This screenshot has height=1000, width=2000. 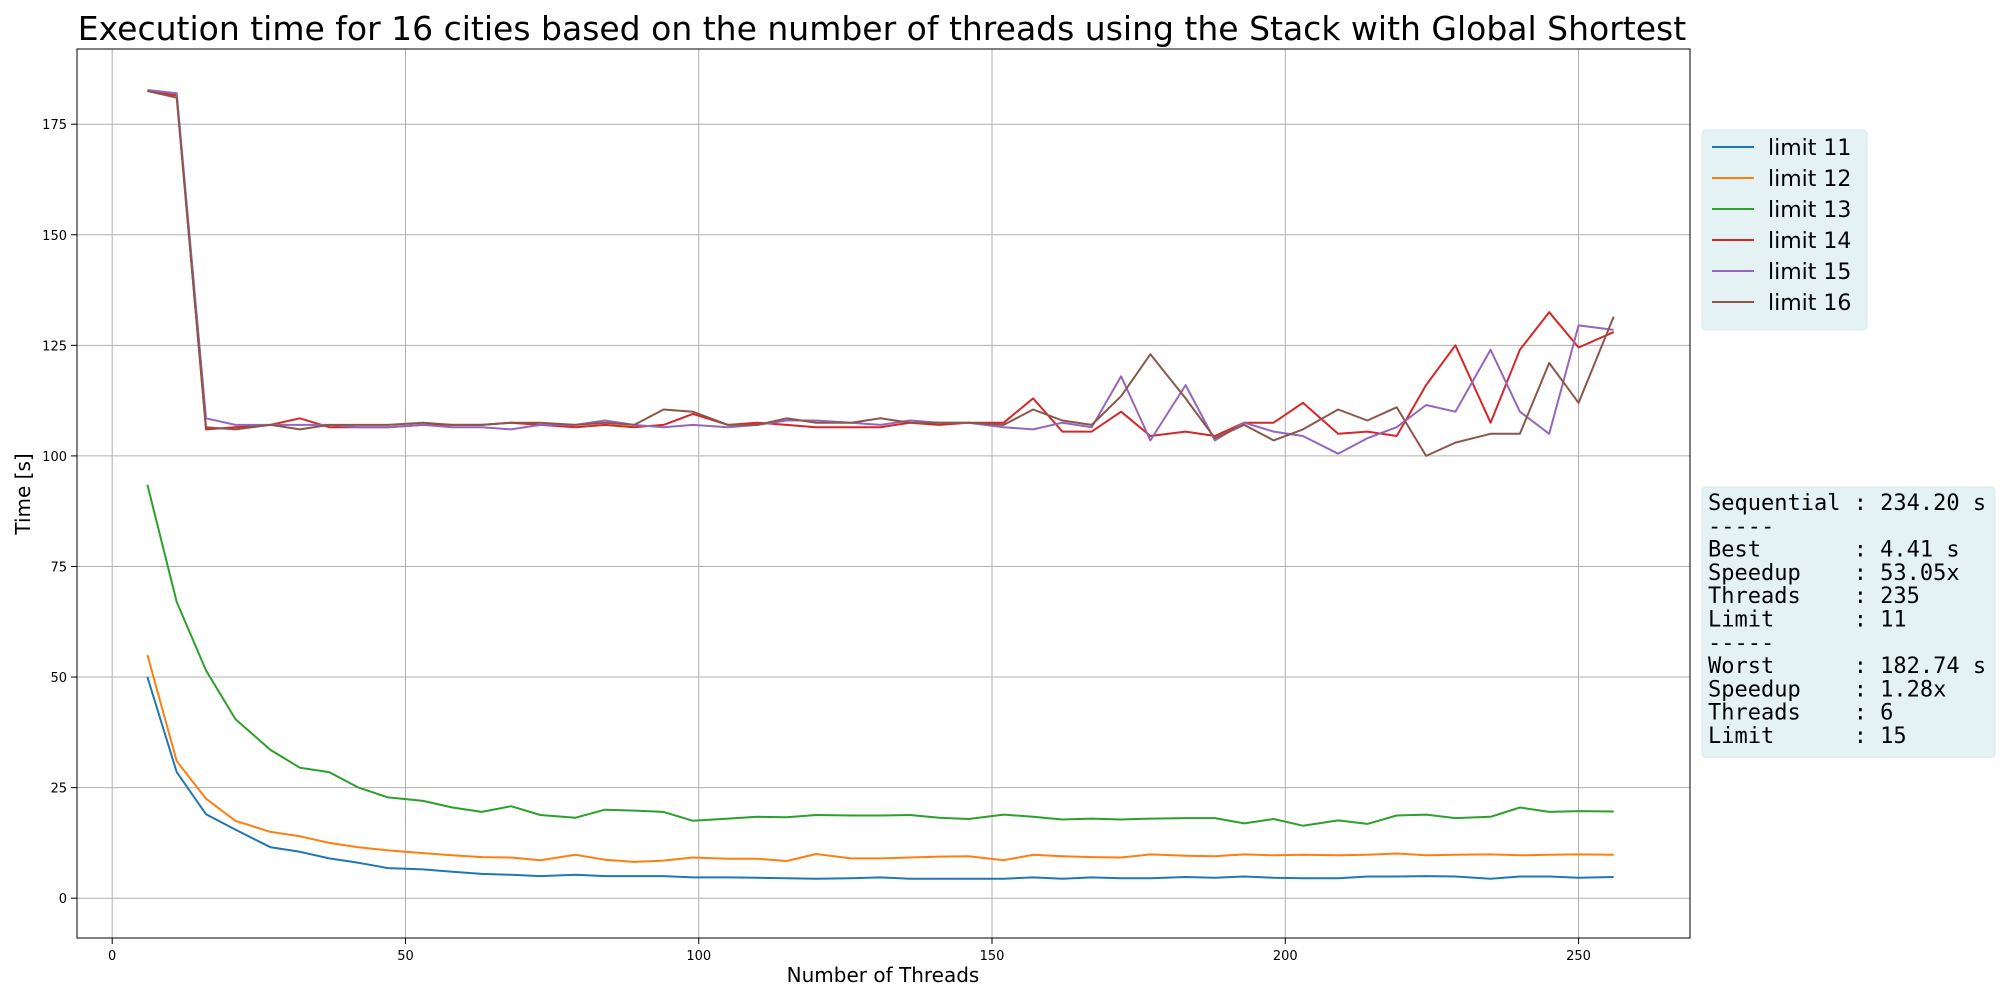 What do you see at coordinates (1814, 596) in the screenshot?
I see `stats-line: Threads : 235` at bounding box center [1814, 596].